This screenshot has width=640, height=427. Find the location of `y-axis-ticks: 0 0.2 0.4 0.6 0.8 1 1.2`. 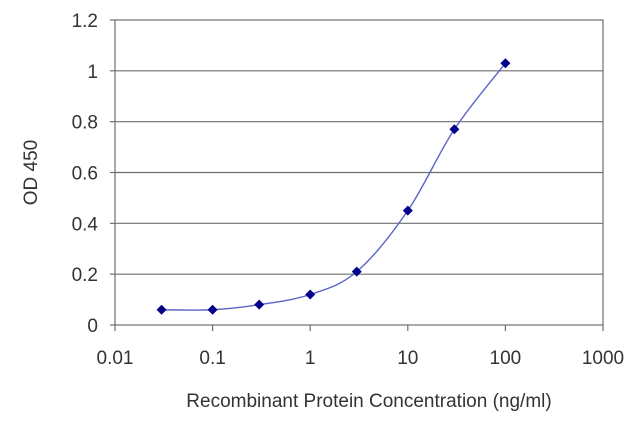

y-axis-ticks: 0 0.2 0.4 0.6 0.8 1 1.2 is located at coordinates (93, 174).